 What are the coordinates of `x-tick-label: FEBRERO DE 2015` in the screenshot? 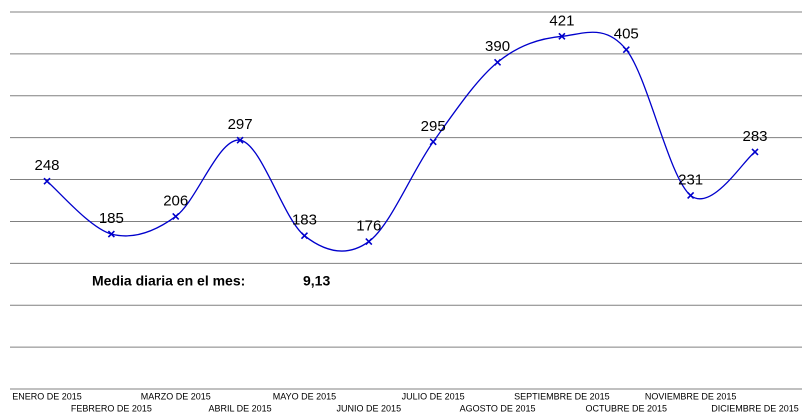 It's located at (111, 408).